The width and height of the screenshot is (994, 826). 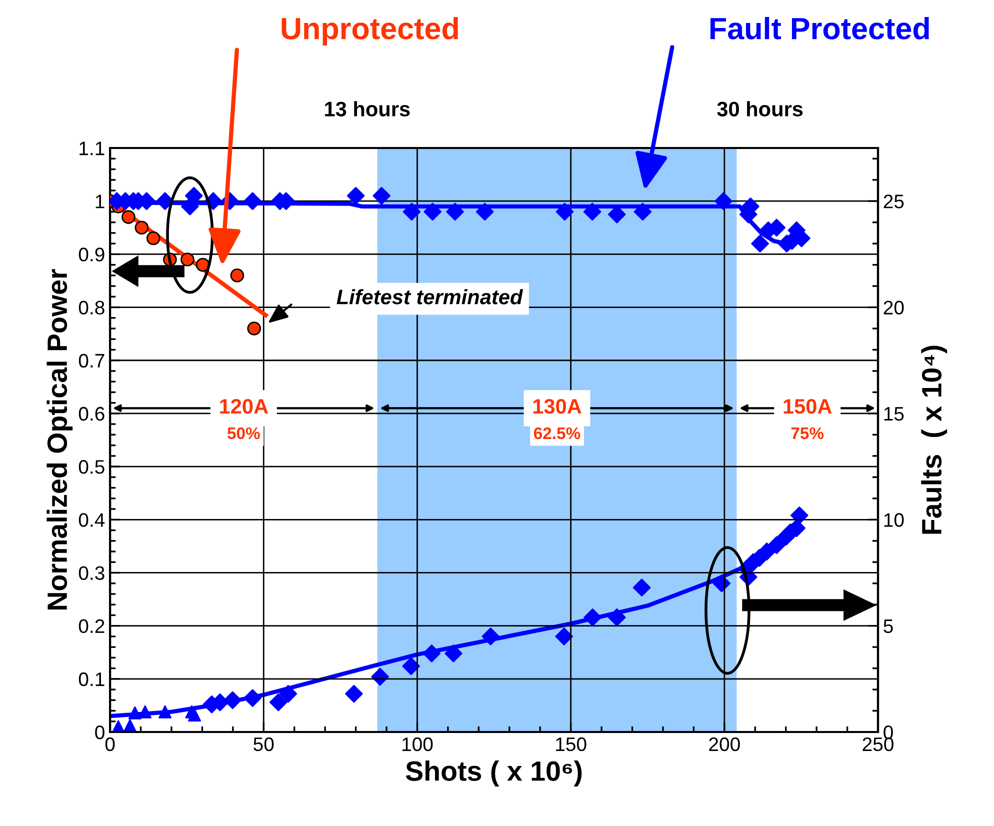 What do you see at coordinates (808, 406) in the screenshot?
I see `annotation: 150A` at bounding box center [808, 406].